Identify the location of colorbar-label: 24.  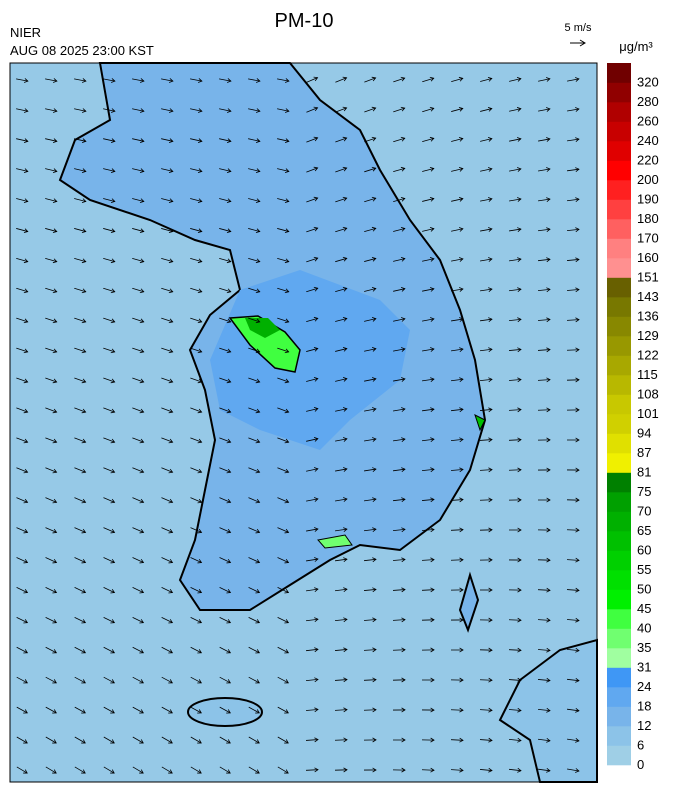
(644, 686).